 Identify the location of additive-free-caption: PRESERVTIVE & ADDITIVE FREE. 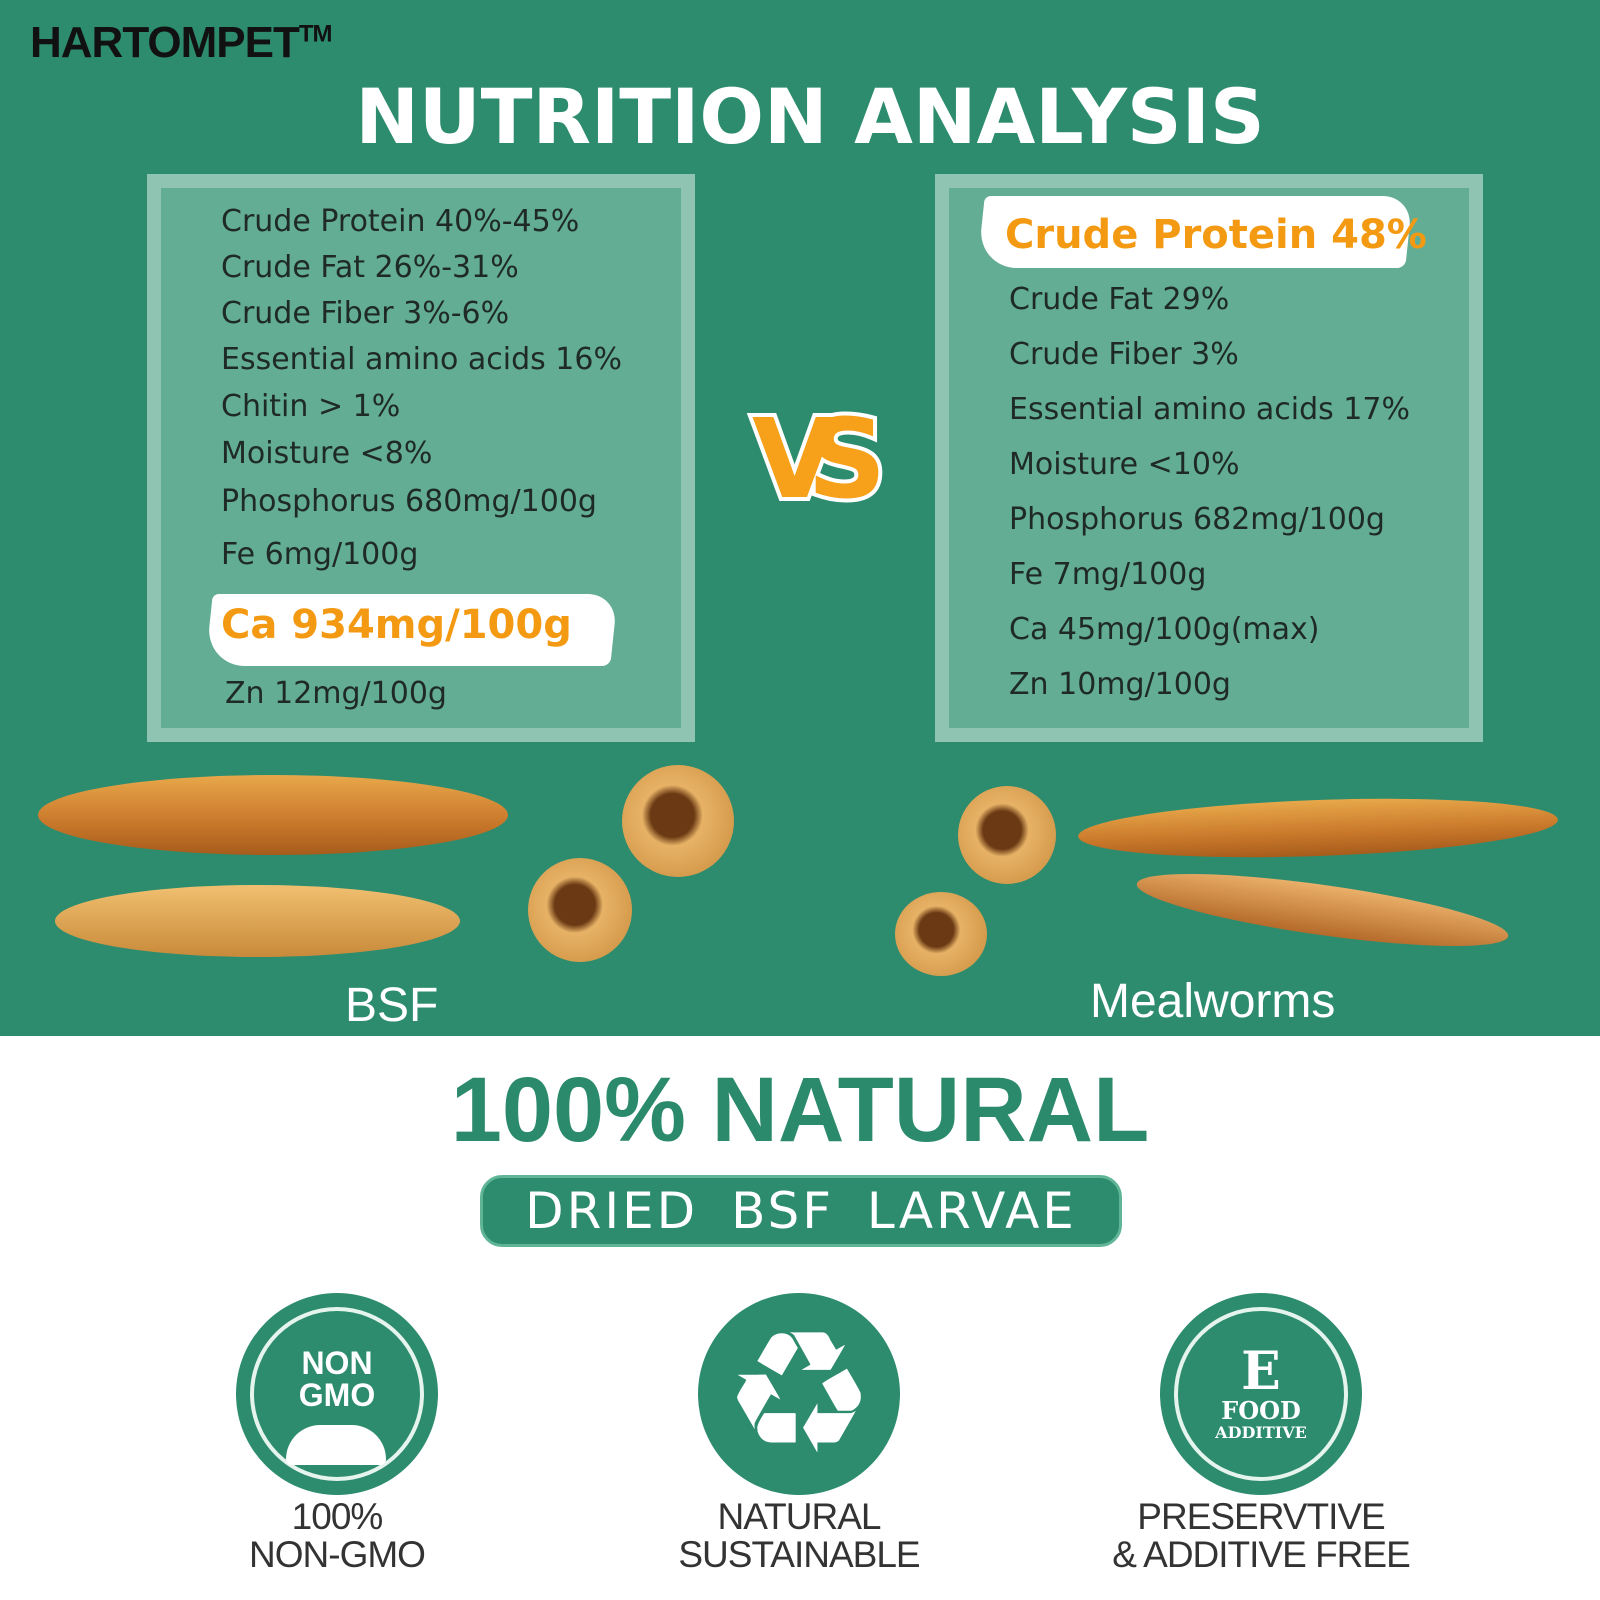
(1261, 1535).